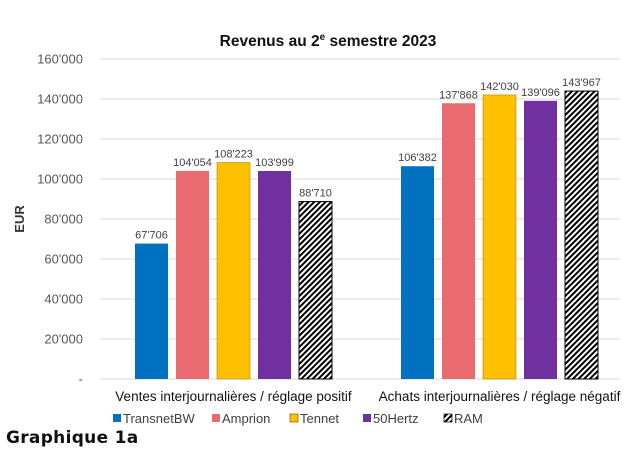 The image size is (643, 455). What do you see at coordinates (328, 41) in the screenshot?
I see `chart-title: Revenus au 2e semestre 2023` at bounding box center [328, 41].